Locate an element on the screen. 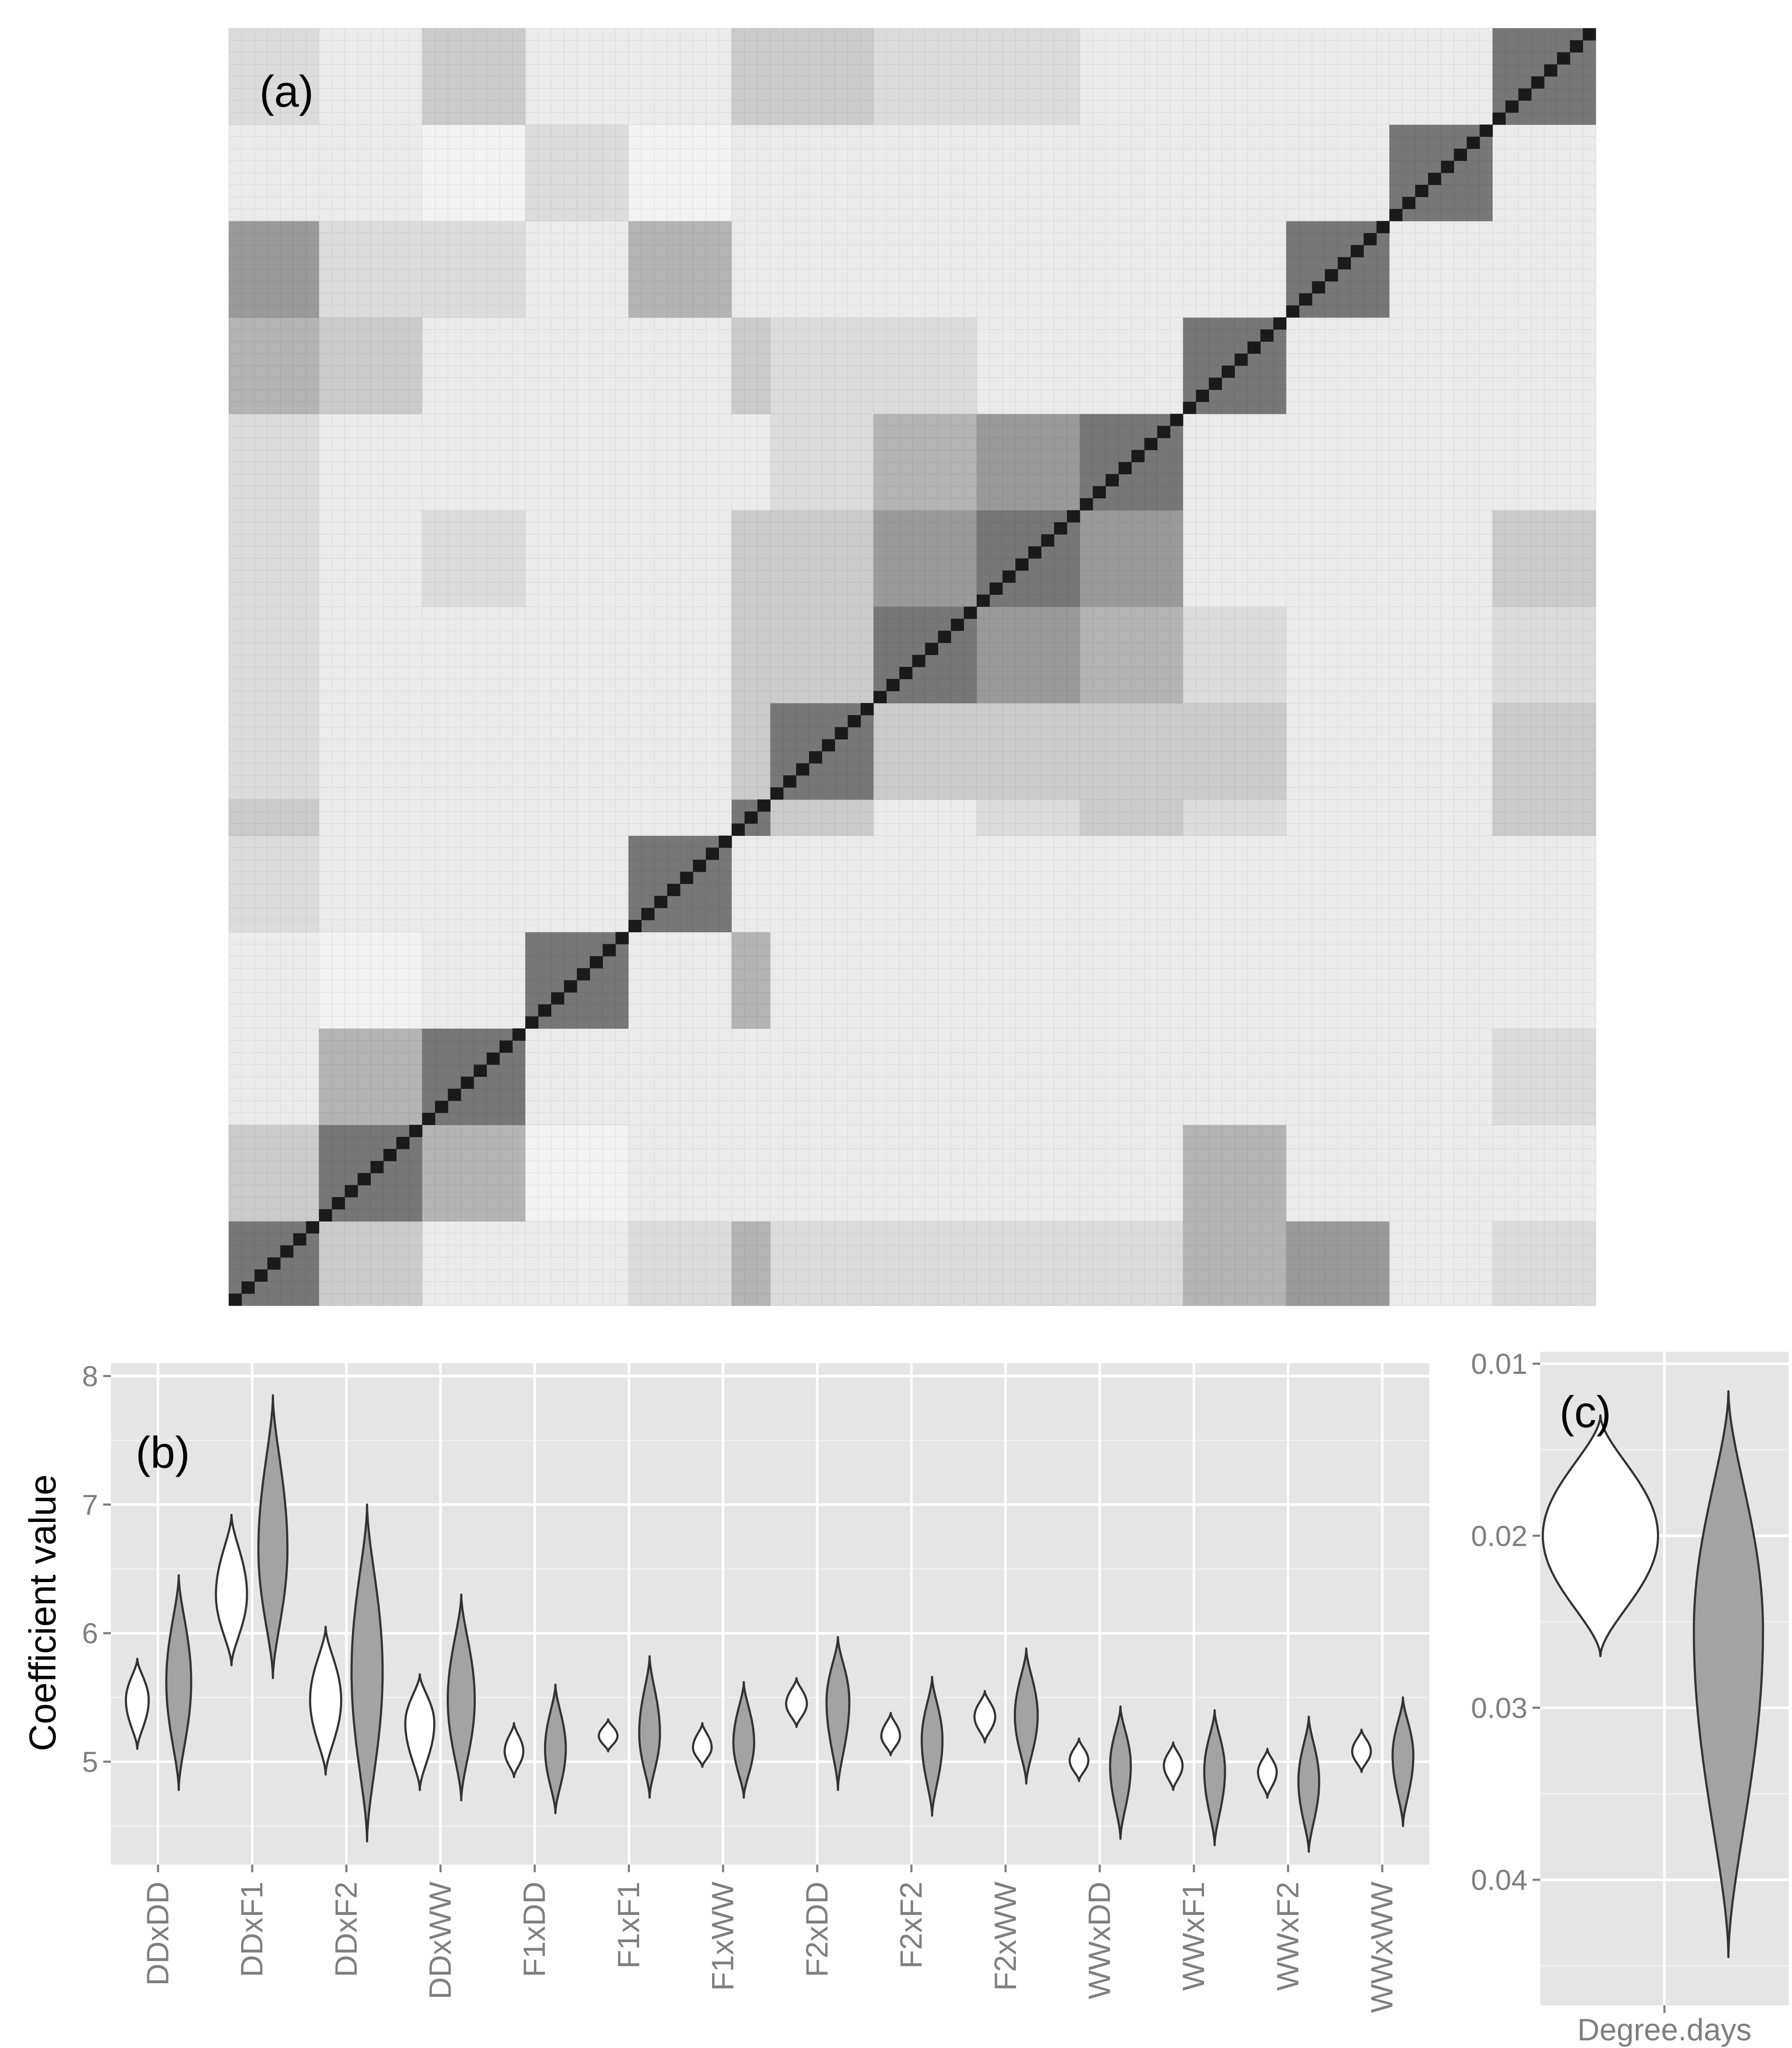 Image resolution: width=1792 pixels, height=2048 pixels. x-tick-label: F1xWW is located at coordinates (723, 1937).